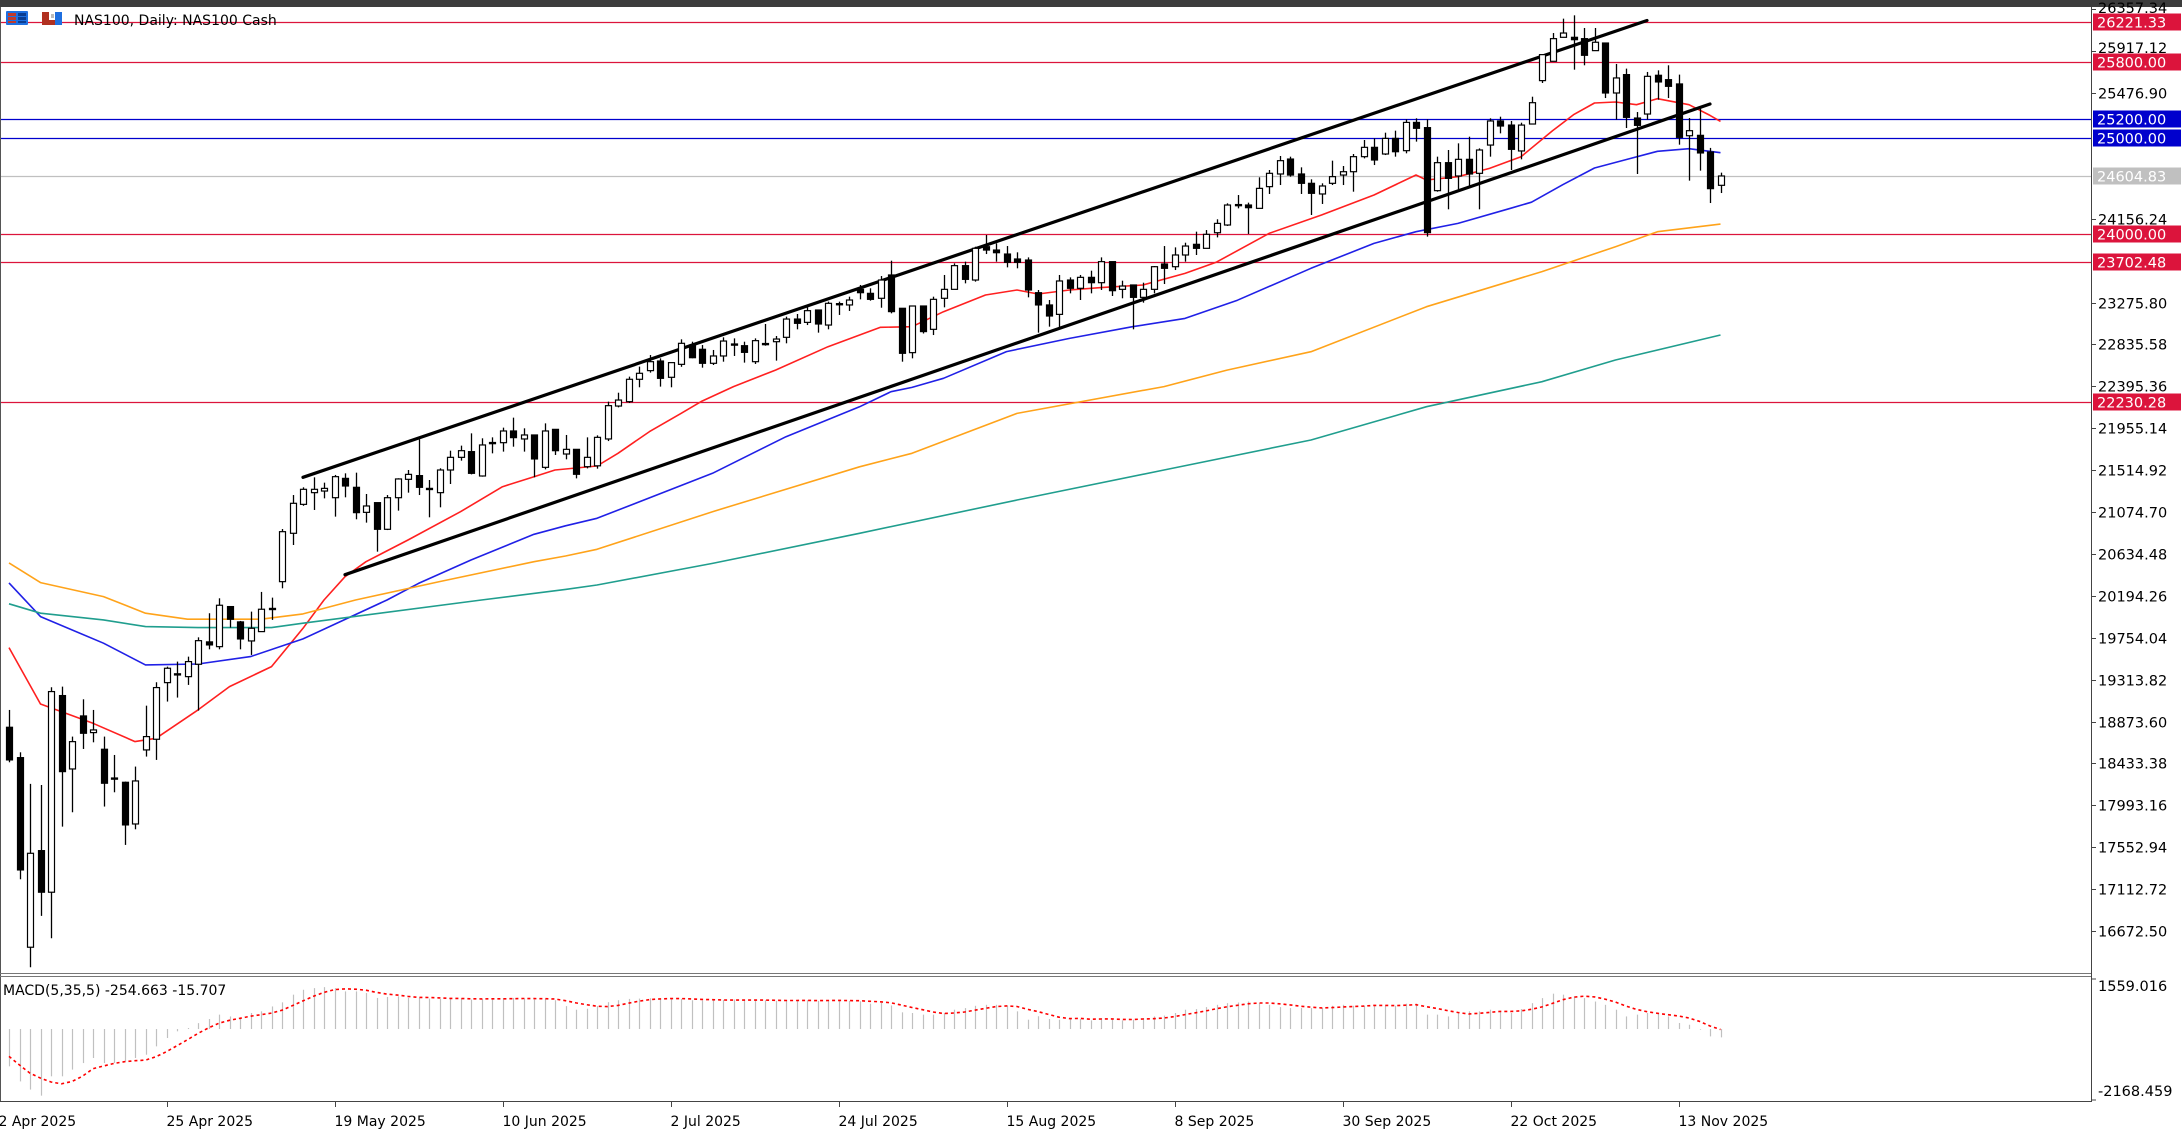  I want to click on price-axis-label: 16672.50, so click(2132, 933).